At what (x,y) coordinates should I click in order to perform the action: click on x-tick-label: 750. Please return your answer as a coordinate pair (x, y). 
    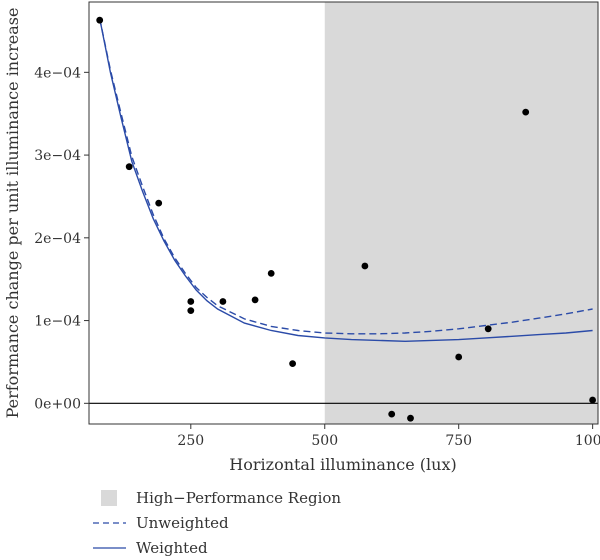
    Looking at the image, I should click on (458, 441).